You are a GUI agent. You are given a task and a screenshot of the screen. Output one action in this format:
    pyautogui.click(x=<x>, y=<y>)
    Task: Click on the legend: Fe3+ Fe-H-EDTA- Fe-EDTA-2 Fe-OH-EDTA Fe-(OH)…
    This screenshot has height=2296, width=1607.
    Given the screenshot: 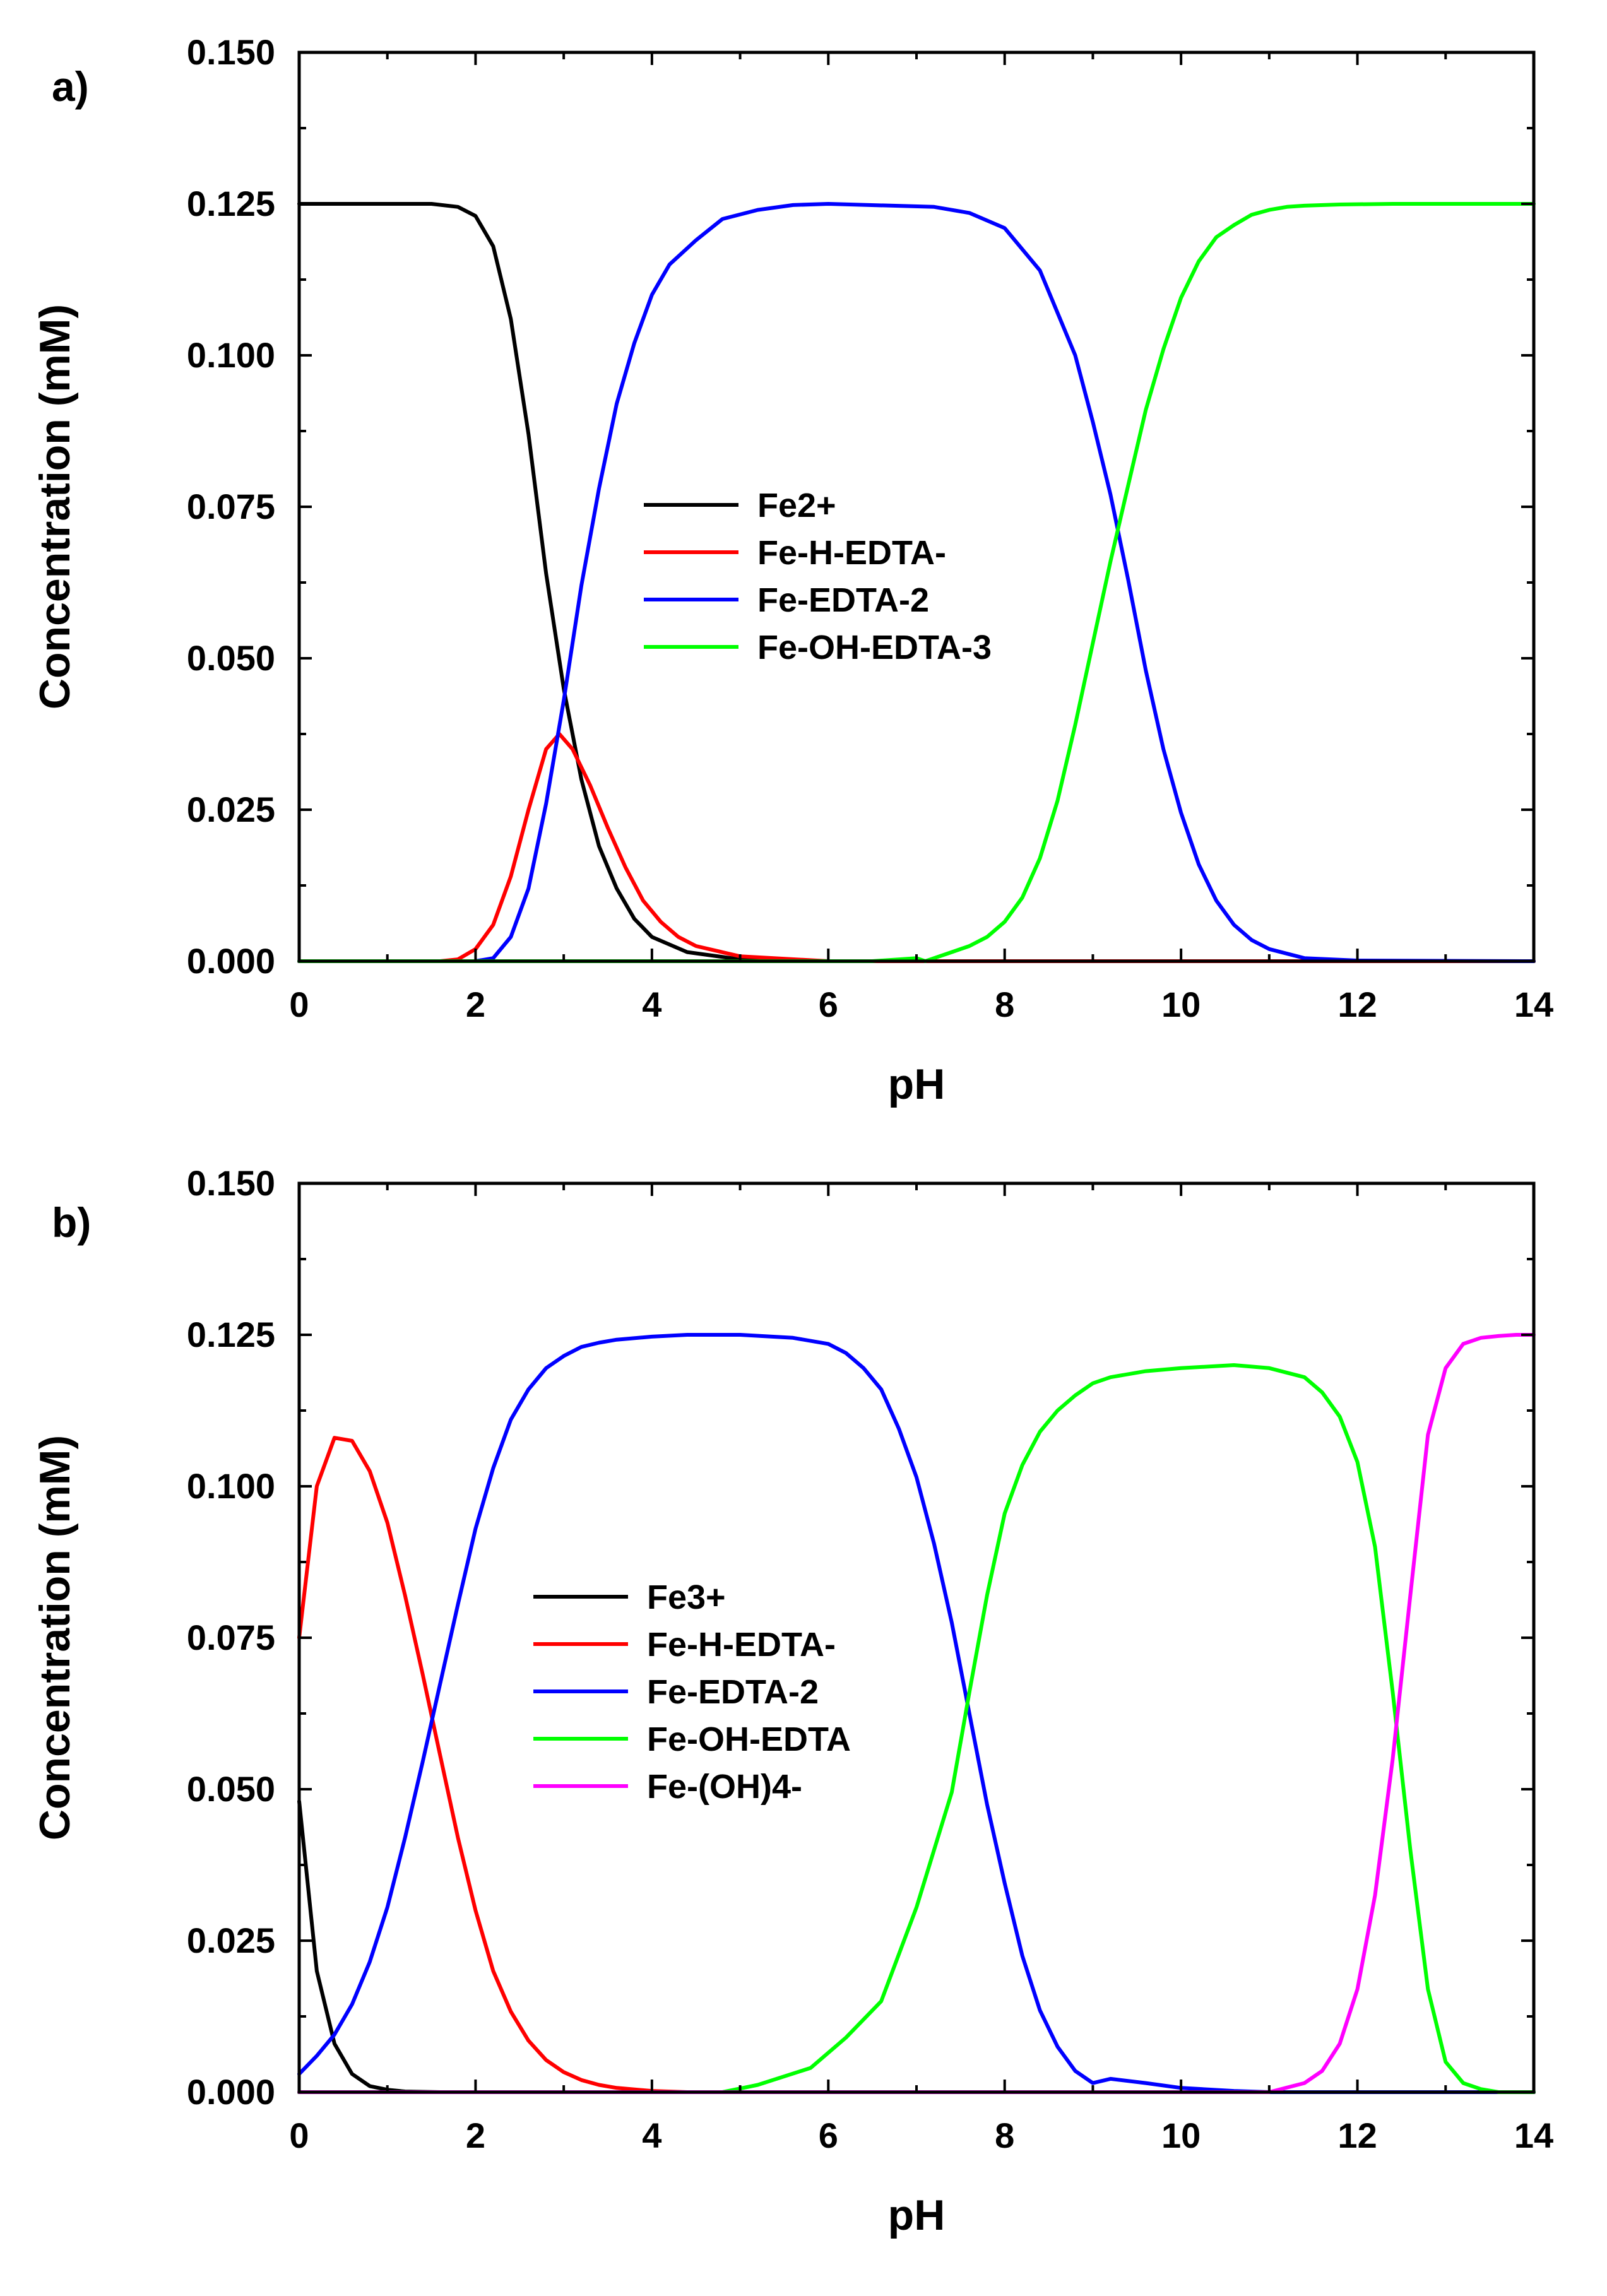 What is the action you would take?
    pyautogui.click(x=692, y=1692)
    